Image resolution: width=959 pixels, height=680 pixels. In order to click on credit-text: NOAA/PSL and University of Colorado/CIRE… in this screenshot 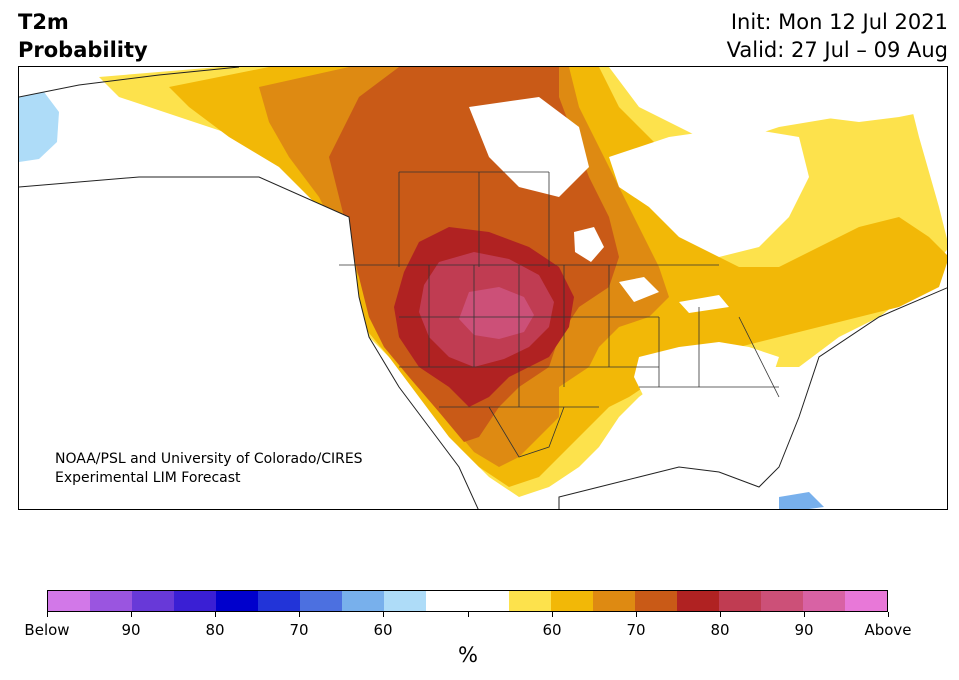, I will do `click(209, 469)`.